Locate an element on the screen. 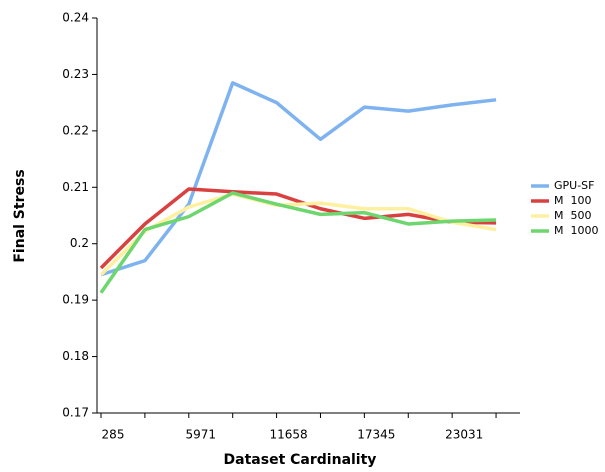 Image resolution: width=605 pixels, height=472 pixels. y-tick-label: 0.17 is located at coordinates (75, 413).